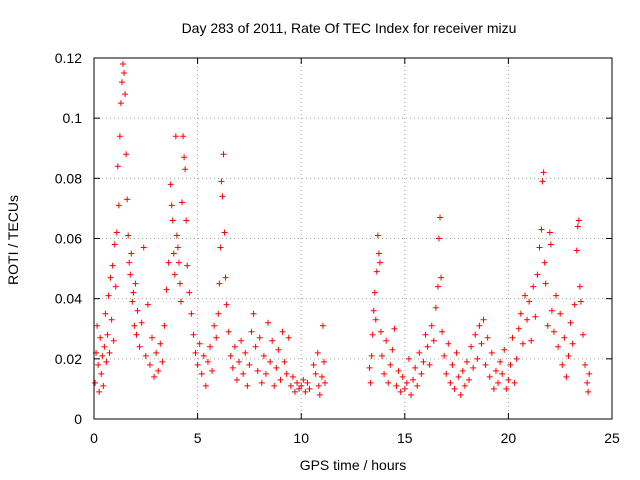 The height and width of the screenshot is (480, 640). What do you see at coordinates (68, 178) in the screenshot?
I see `y-tick-label-4: 0.08` at bounding box center [68, 178].